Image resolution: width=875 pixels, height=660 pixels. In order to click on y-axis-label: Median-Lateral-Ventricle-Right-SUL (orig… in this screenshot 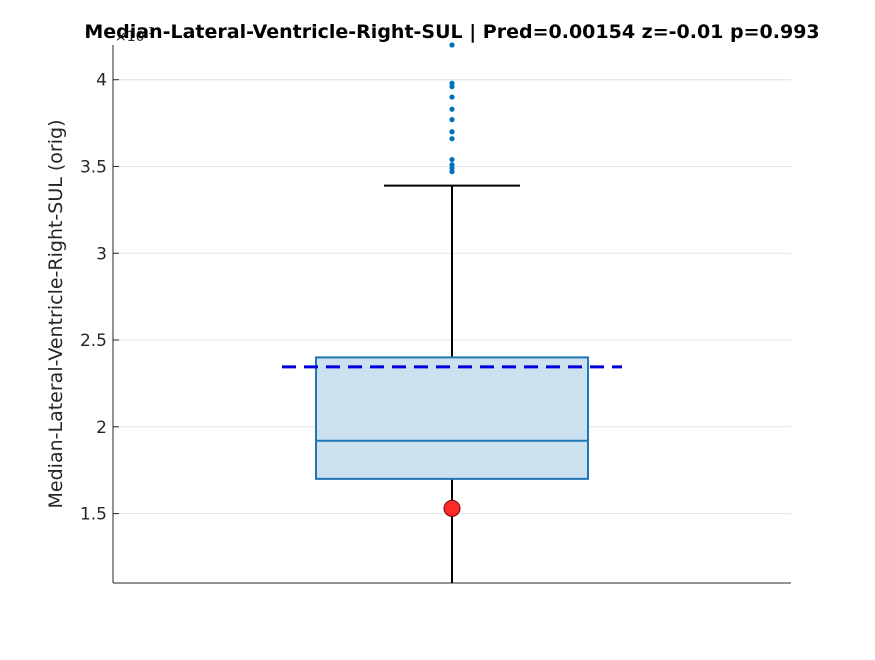, I will do `click(56, 314)`.